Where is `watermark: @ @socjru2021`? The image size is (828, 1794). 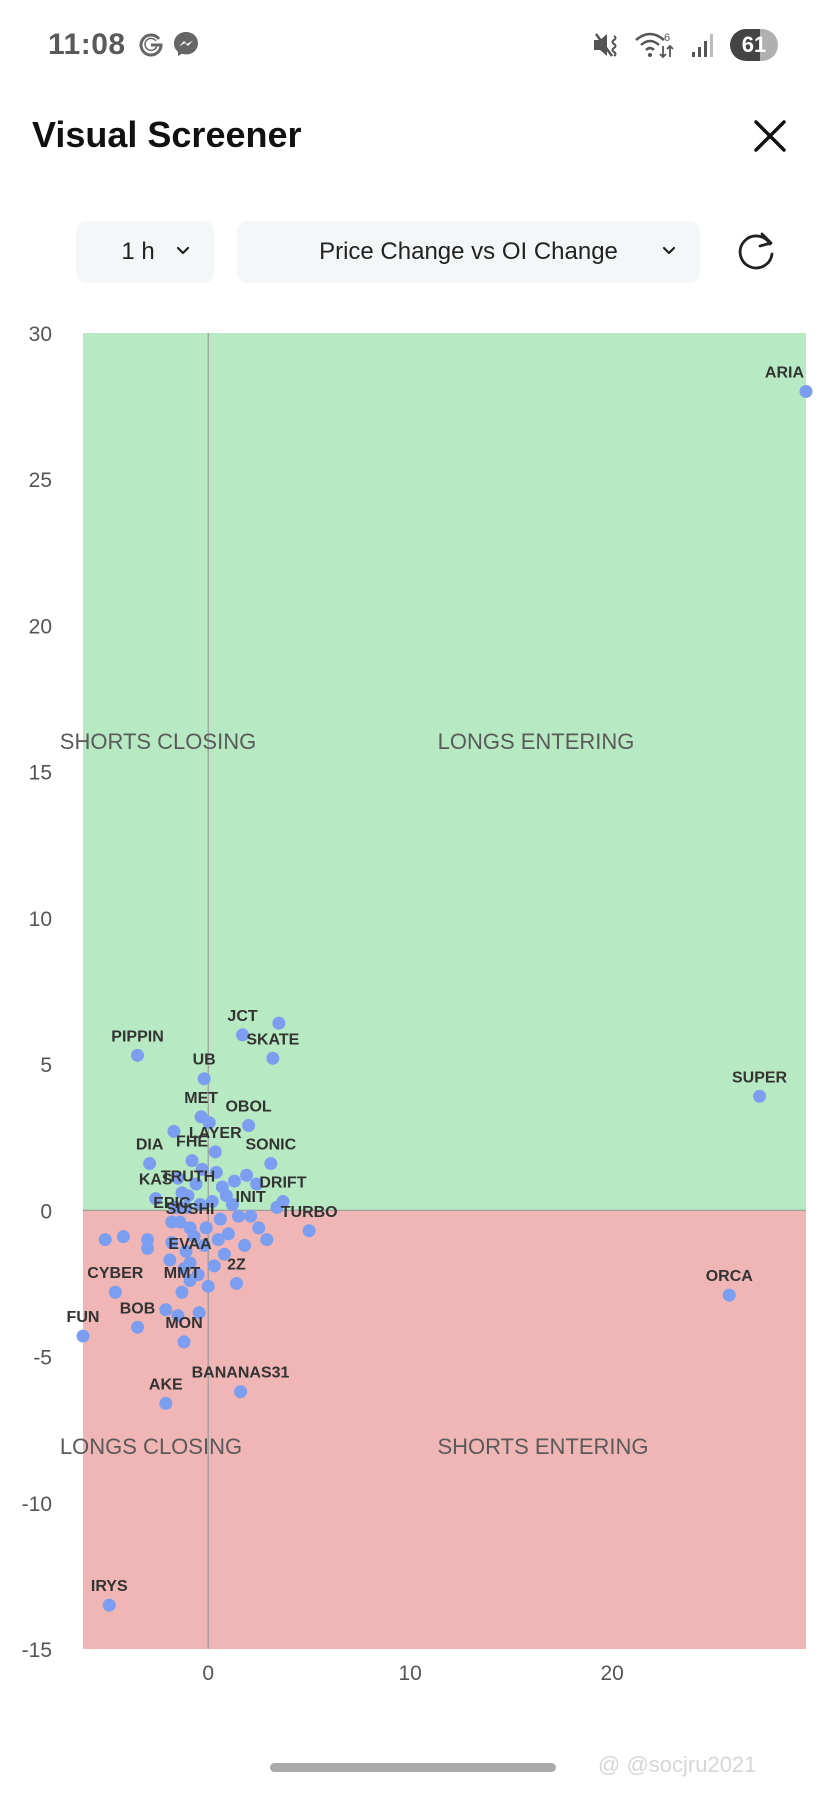
watermark: @ @socjru2021 is located at coordinates (677, 1764).